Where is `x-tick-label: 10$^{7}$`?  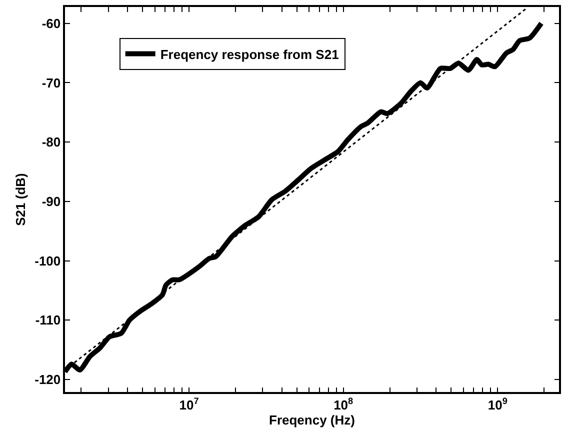 x-tick-label: 10$^{7}$ is located at coordinates (189, 404).